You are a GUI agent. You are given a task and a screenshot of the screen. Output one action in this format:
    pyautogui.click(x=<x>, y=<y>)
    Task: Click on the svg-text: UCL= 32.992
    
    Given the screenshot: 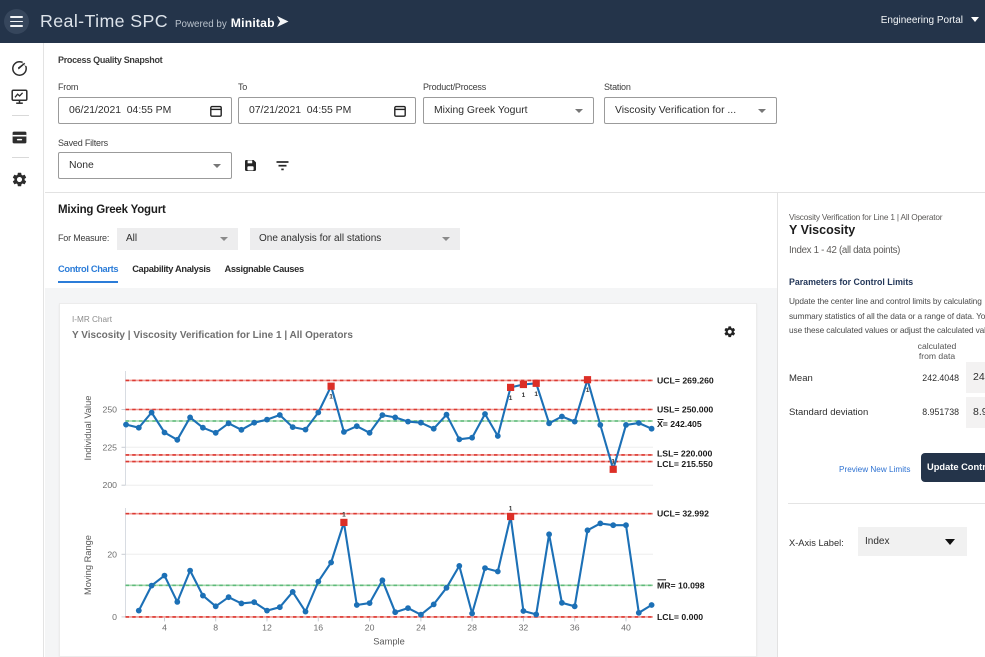 What is the action you would take?
    pyautogui.click(x=683, y=514)
    